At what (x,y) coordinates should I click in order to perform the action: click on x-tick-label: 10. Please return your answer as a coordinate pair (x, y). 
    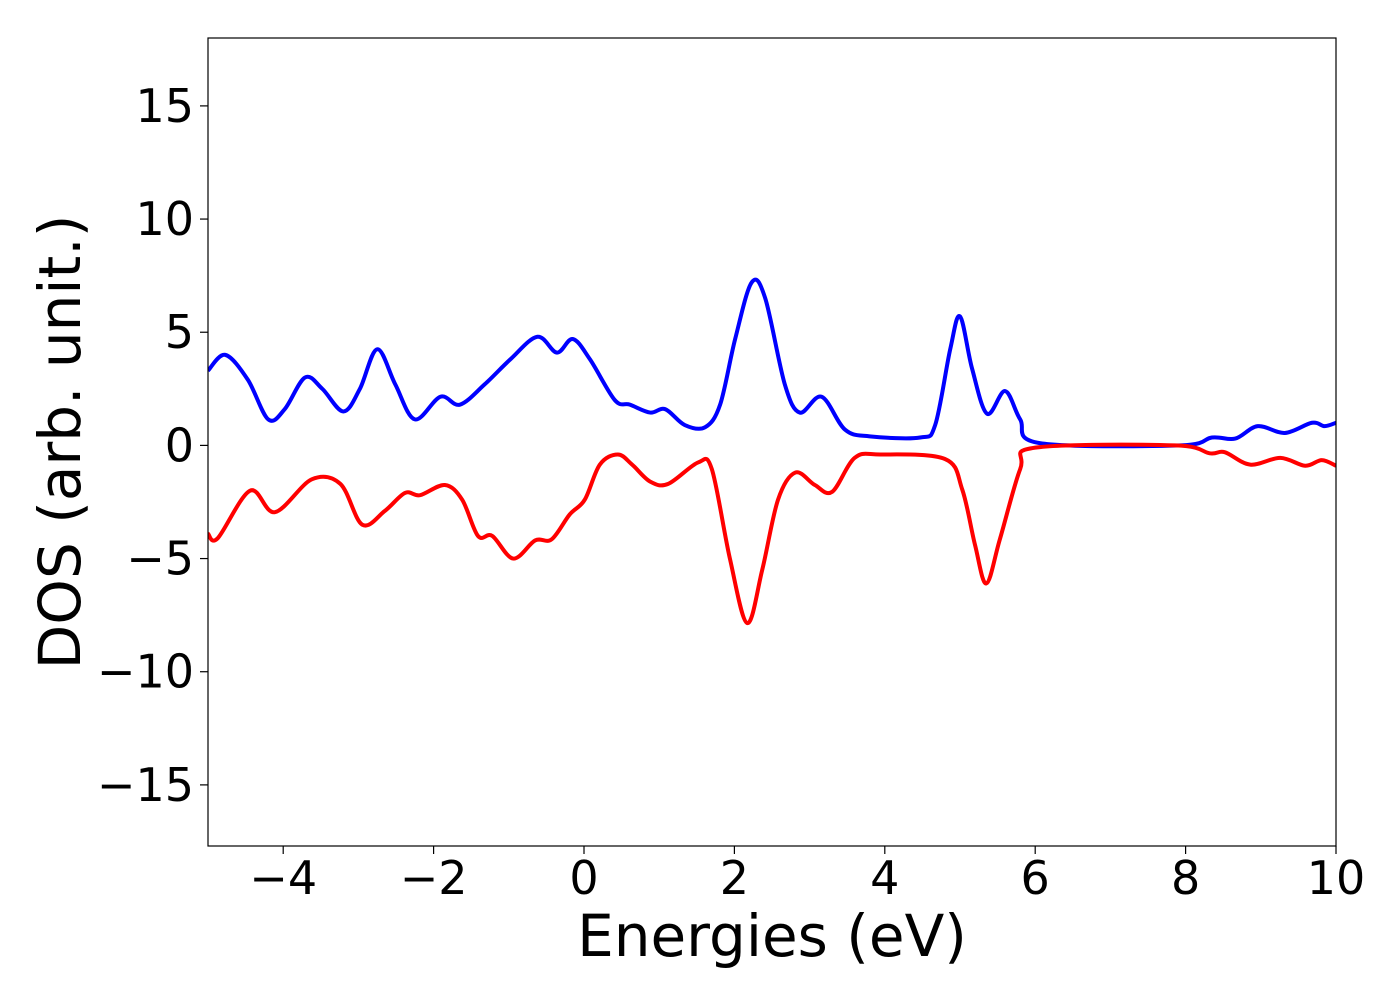
    Looking at the image, I should click on (1336, 878).